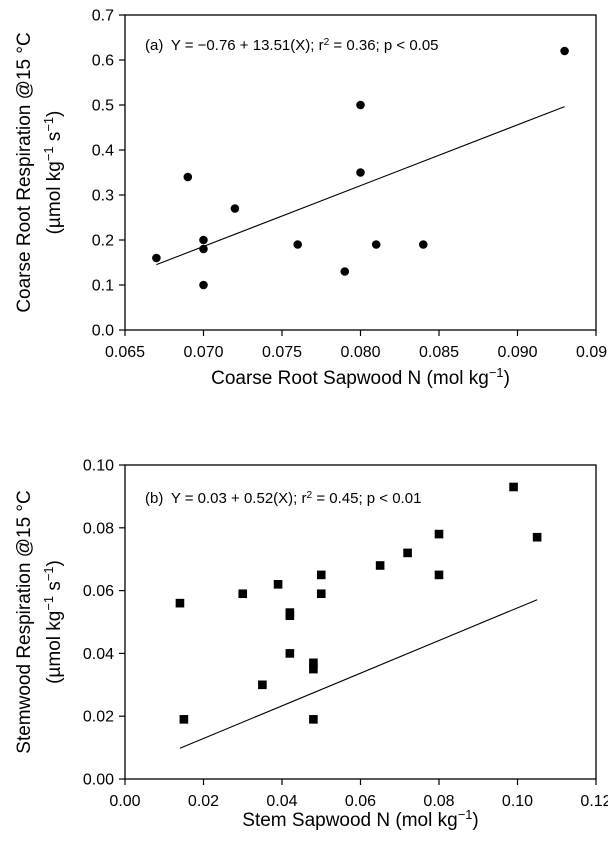 Image resolution: width=608 pixels, height=859 pixels. I want to click on text-run: Stem Sapwood N (mol kg, so click(349, 820).